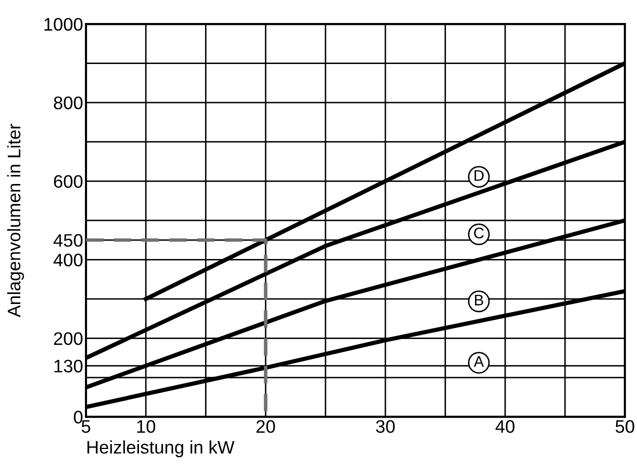 Image resolution: width=637 pixels, height=471 pixels. Describe the element at coordinates (479, 300) in the screenshot. I see `text: B` at that location.